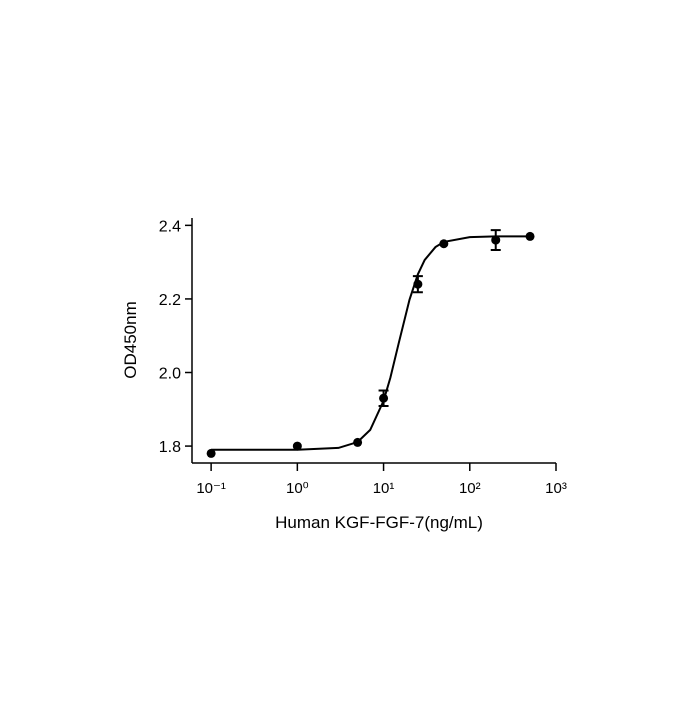 The image size is (700, 705). I want to click on y-tick-label: 2.2, so click(170, 300).